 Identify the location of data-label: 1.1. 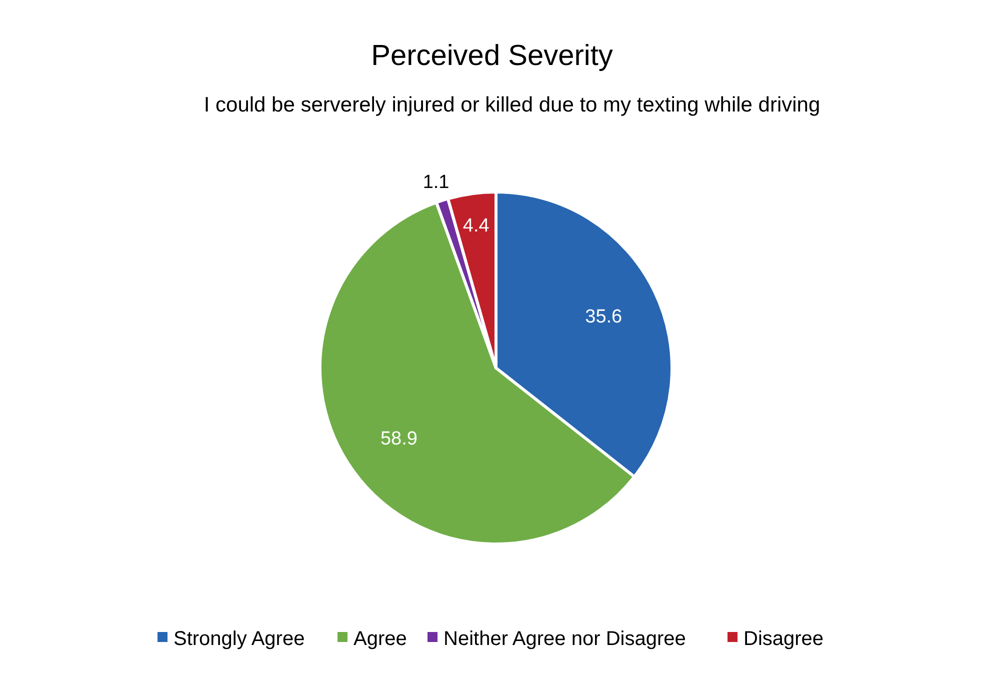
(436, 183).